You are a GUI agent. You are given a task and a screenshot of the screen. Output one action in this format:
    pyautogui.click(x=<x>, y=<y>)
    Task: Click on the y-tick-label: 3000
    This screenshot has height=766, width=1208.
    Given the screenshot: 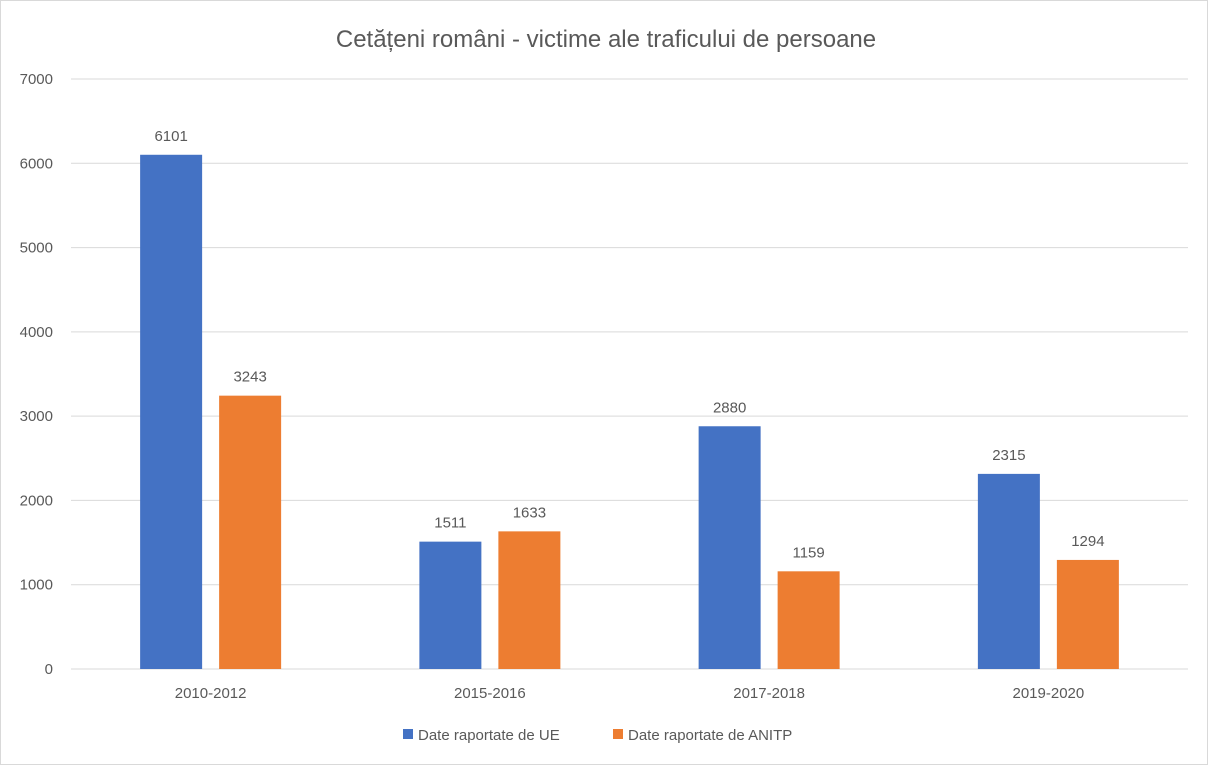 What is the action you would take?
    pyautogui.click(x=36, y=416)
    